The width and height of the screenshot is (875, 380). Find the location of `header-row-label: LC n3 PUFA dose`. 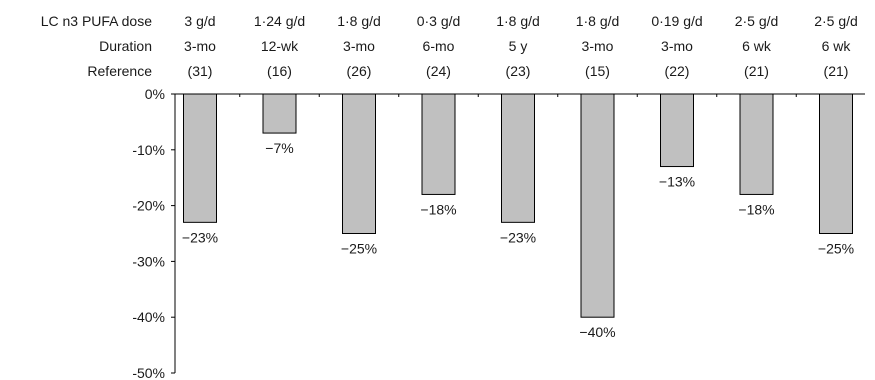

header-row-label: LC n3 PUFA dose is located at coordinates (97, 21).